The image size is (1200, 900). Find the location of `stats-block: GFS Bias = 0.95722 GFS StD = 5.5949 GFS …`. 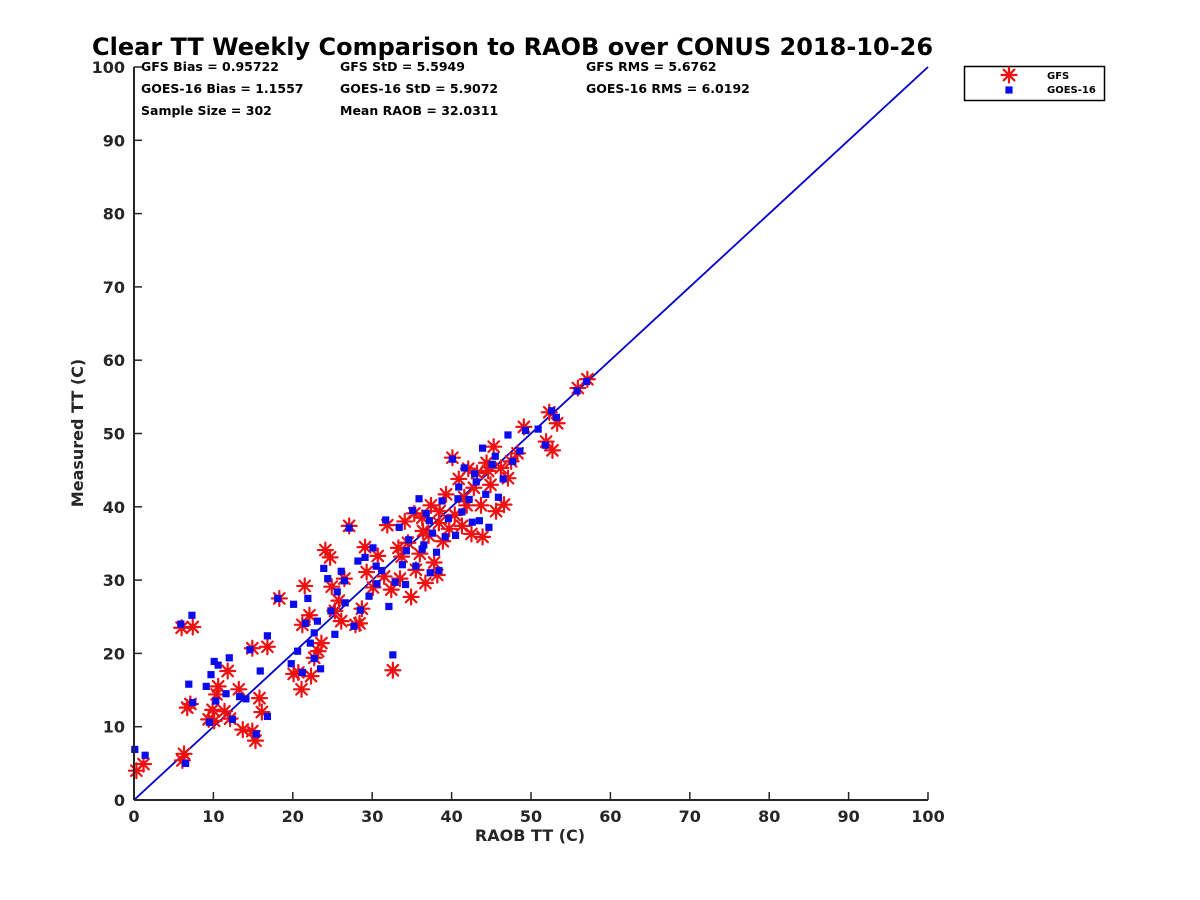

stats-block: GFS Bias = 0.95722 GFS StD = 5.5949 GFS … is located at coordinates (445, 88).